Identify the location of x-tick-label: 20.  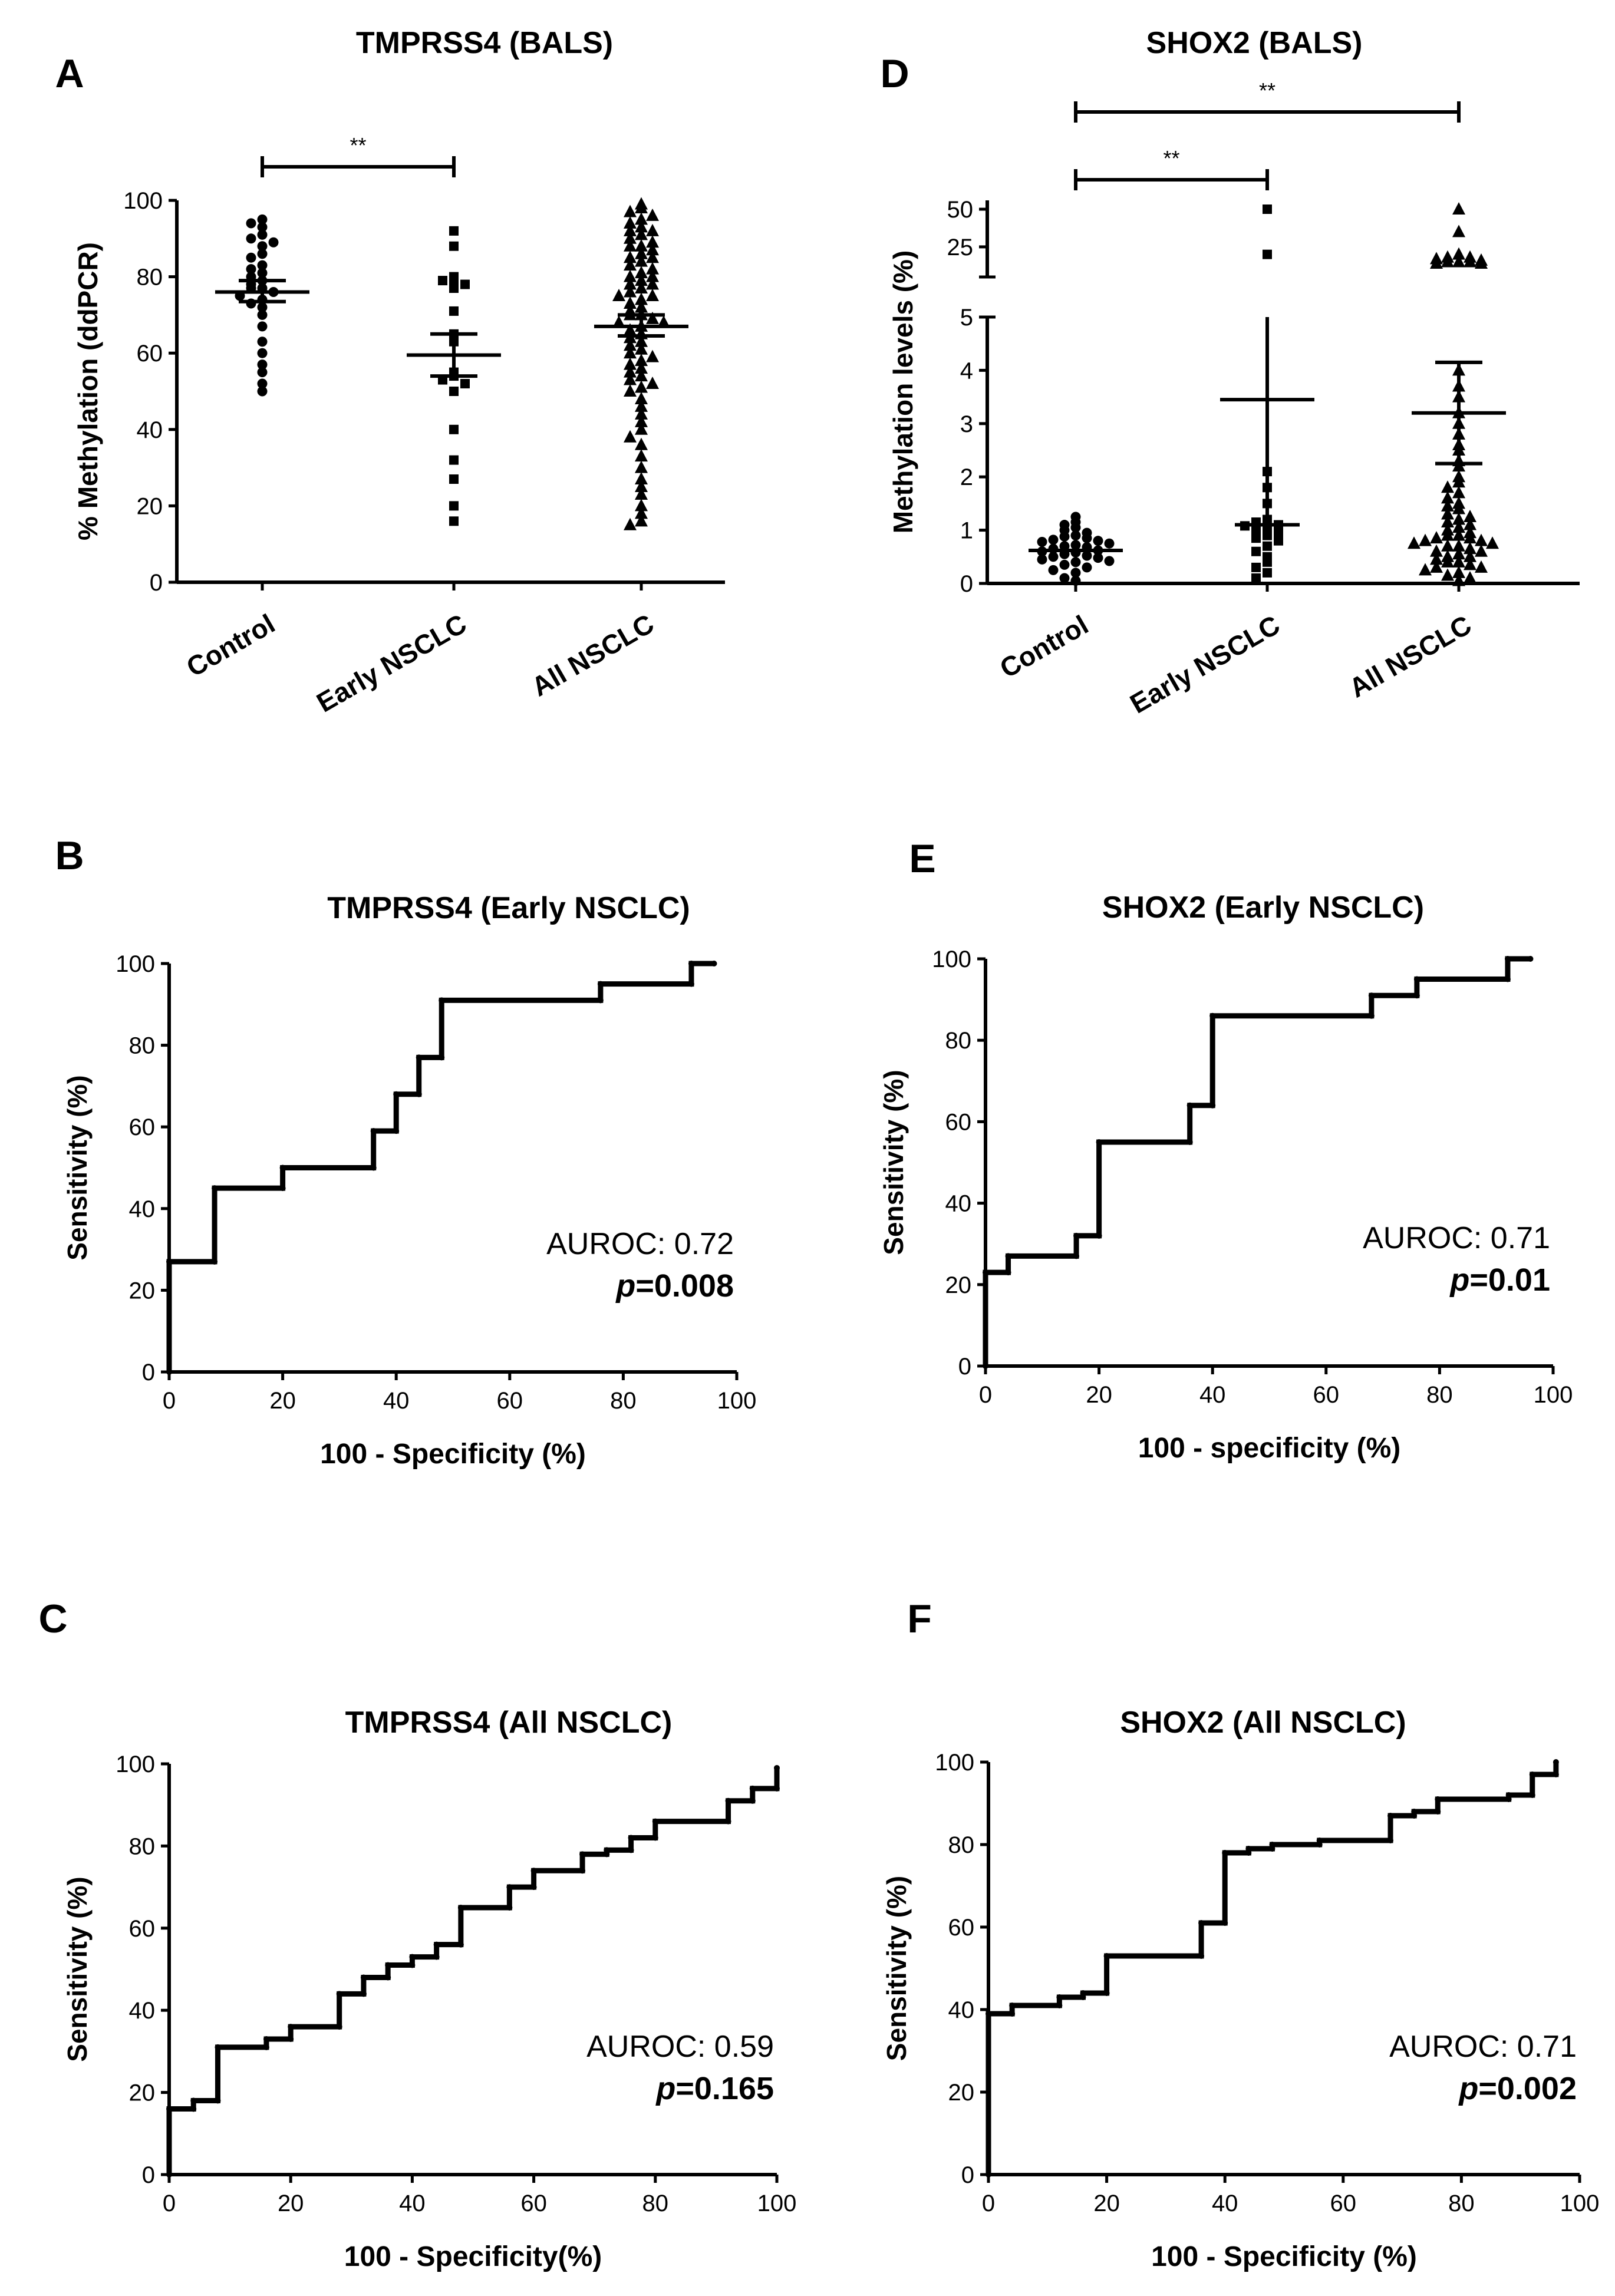
(282, 1401).